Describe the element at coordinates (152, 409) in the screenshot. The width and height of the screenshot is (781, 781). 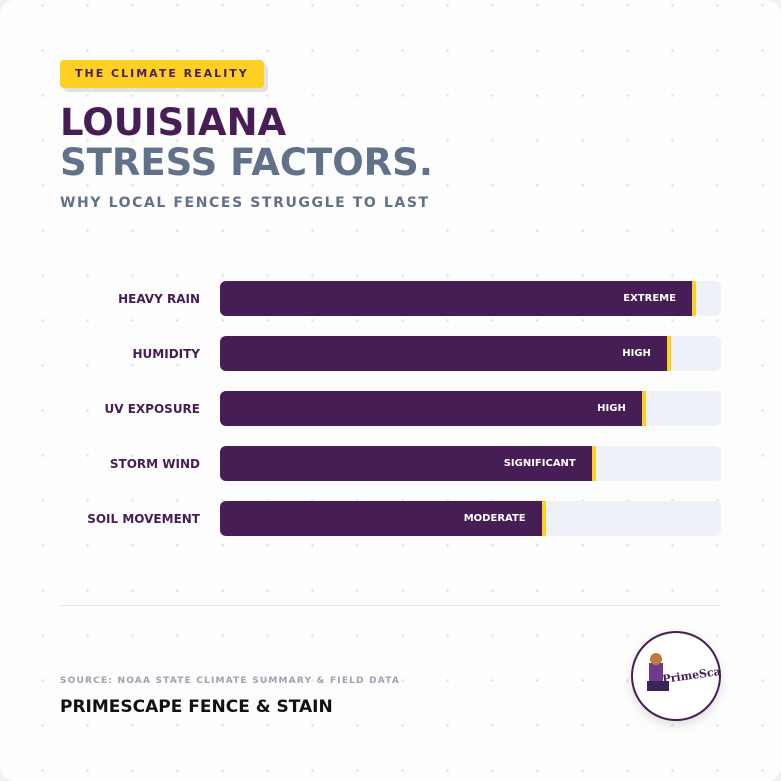
I see `category-label: UV EXPOSURE` at that location.